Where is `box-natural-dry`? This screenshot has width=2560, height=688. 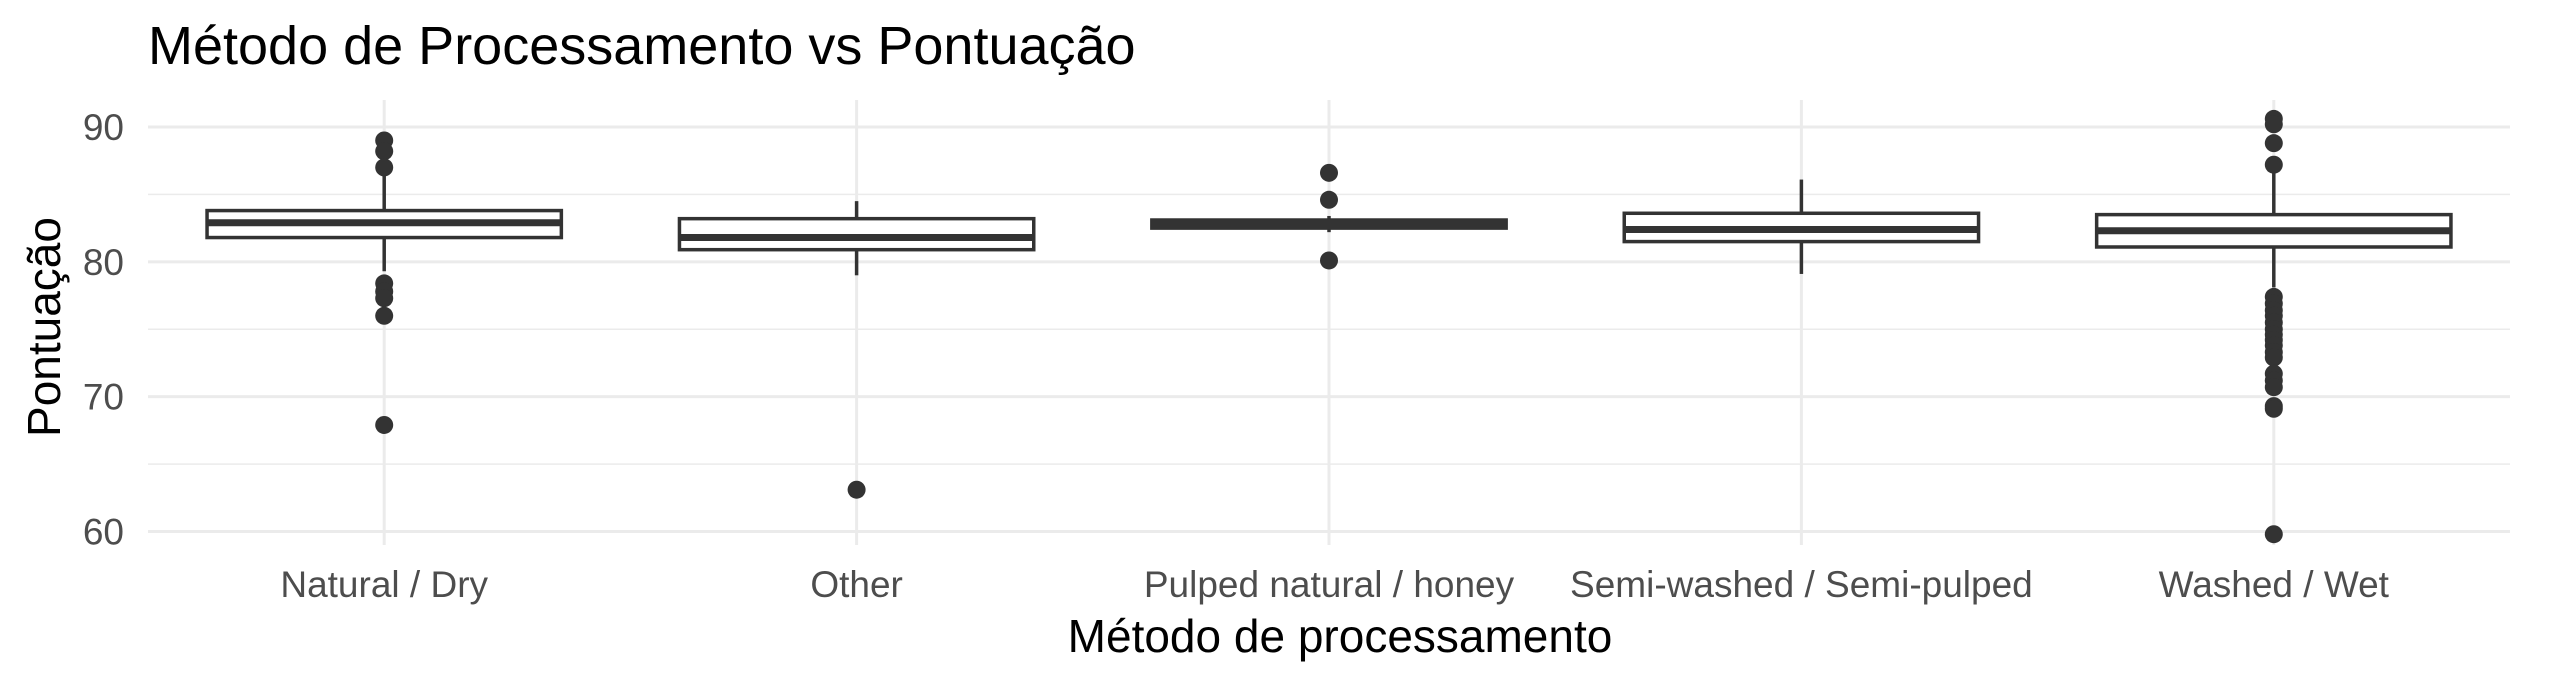 box-natural-dry is located at coordinates (384, 282).